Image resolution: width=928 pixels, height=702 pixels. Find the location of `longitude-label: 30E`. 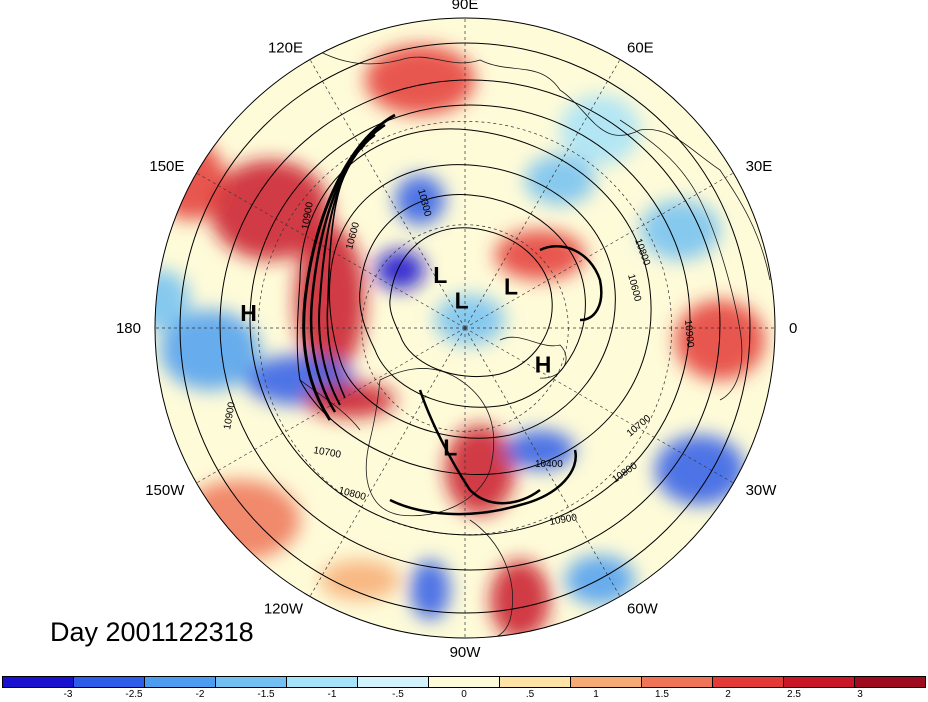

longitude-label: 30E is located at coordinates (759, 166).